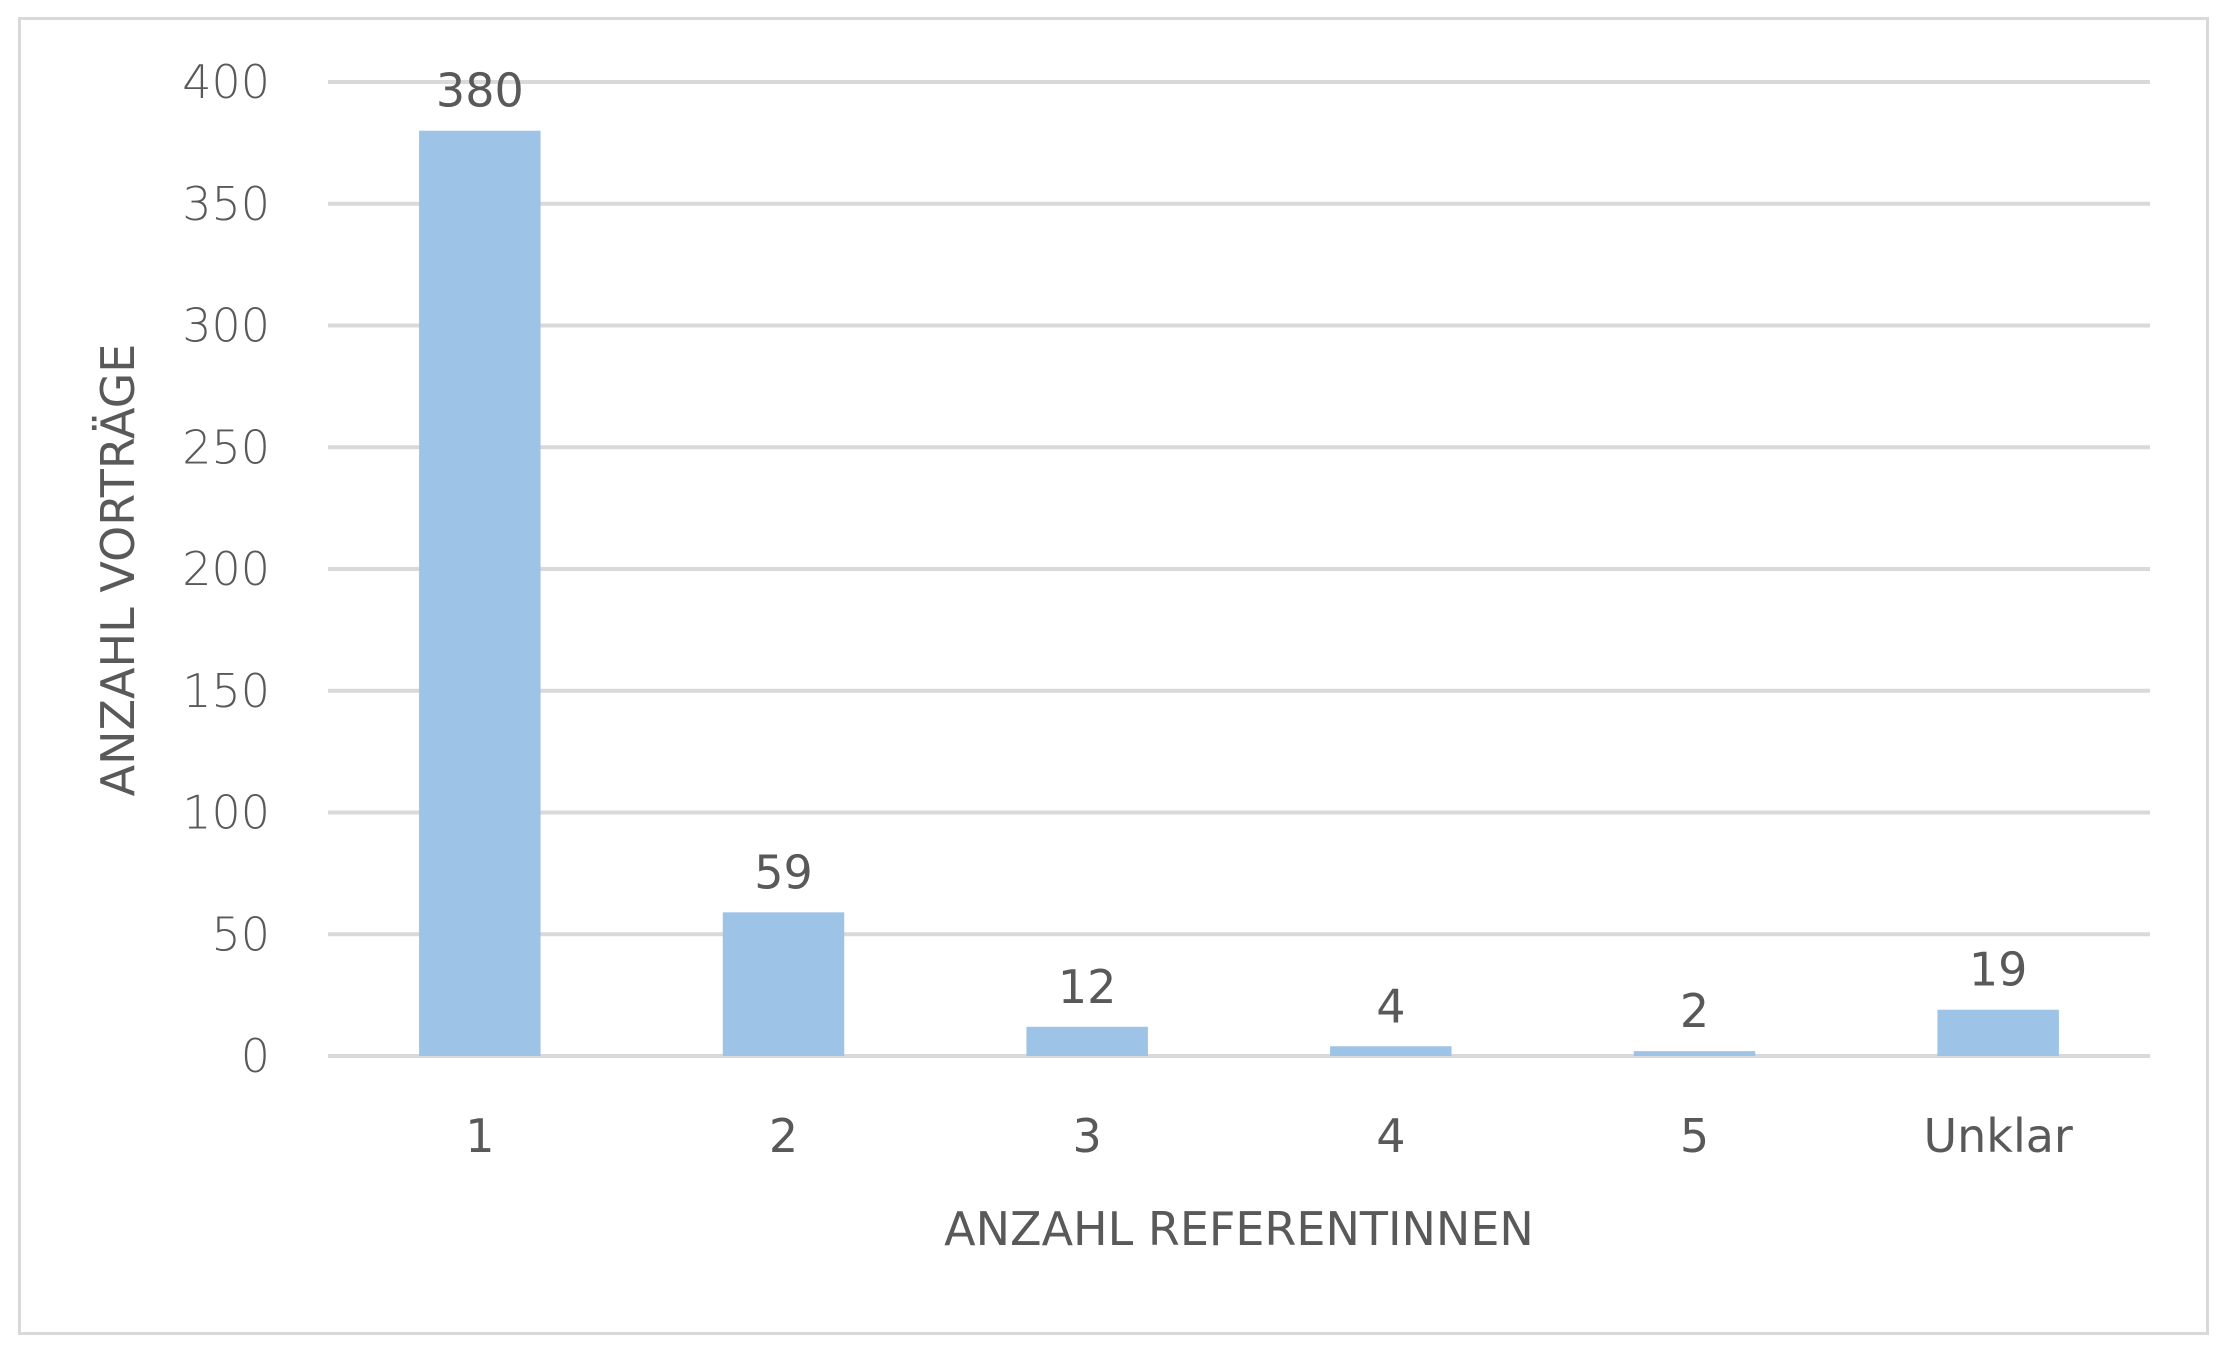 This screenshot has height=1350, width=2231. I want to click on data-label: 59, so click(783, 872).